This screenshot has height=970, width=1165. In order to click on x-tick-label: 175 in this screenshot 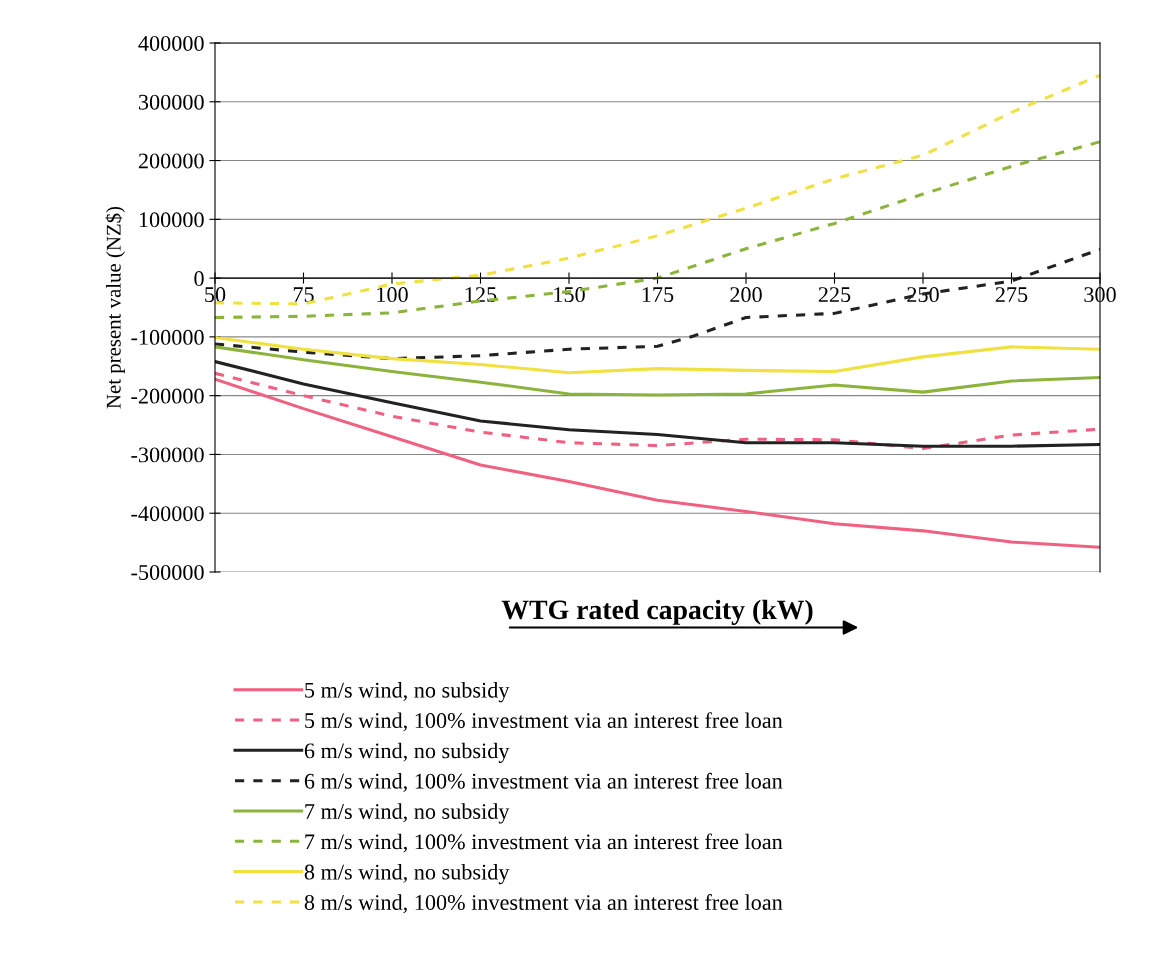, I will do `click(658, 295)`.